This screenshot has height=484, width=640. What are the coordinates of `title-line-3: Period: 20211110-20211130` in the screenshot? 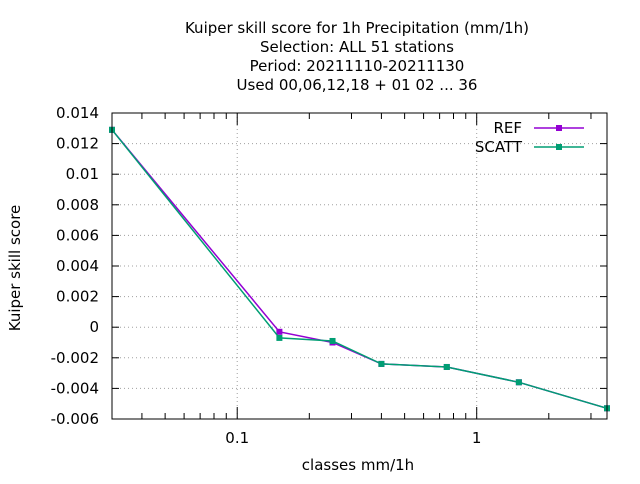 It's located at (357, 66).